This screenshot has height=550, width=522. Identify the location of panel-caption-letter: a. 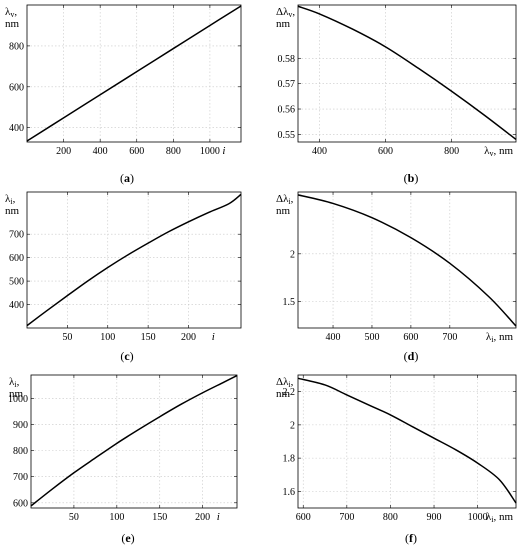
(127, 178).